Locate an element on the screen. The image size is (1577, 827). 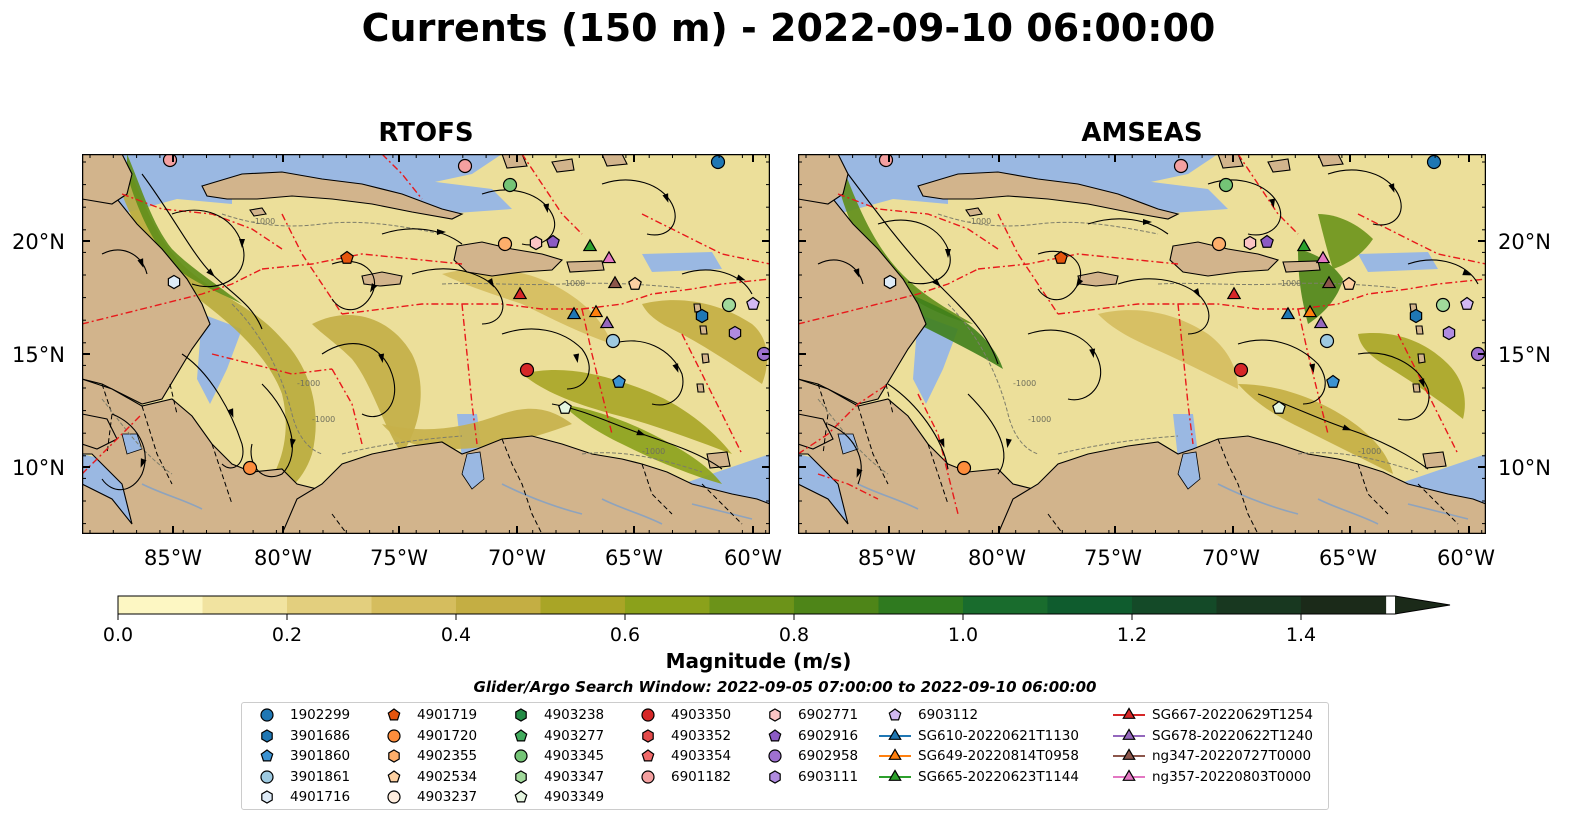
isobath-contours: -1000 -1000 -1000 -1000 -1000 is located at coordinates (1118, 344).